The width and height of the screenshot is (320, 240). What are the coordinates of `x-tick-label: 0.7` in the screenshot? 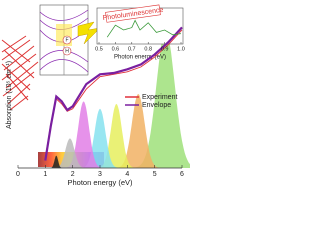 It's located at (132, 49).